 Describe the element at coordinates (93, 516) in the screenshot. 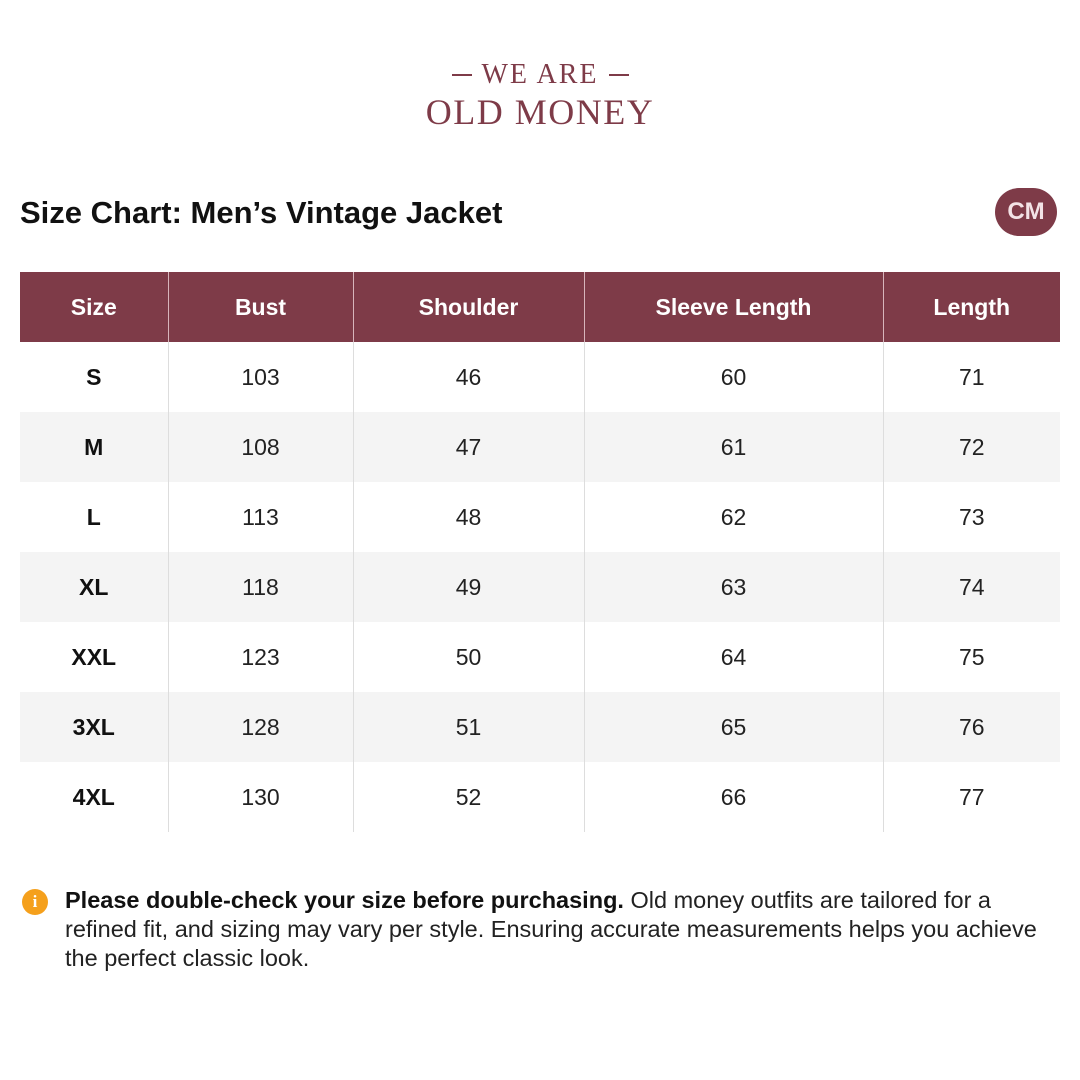

I see `size-cell: L` at that location.